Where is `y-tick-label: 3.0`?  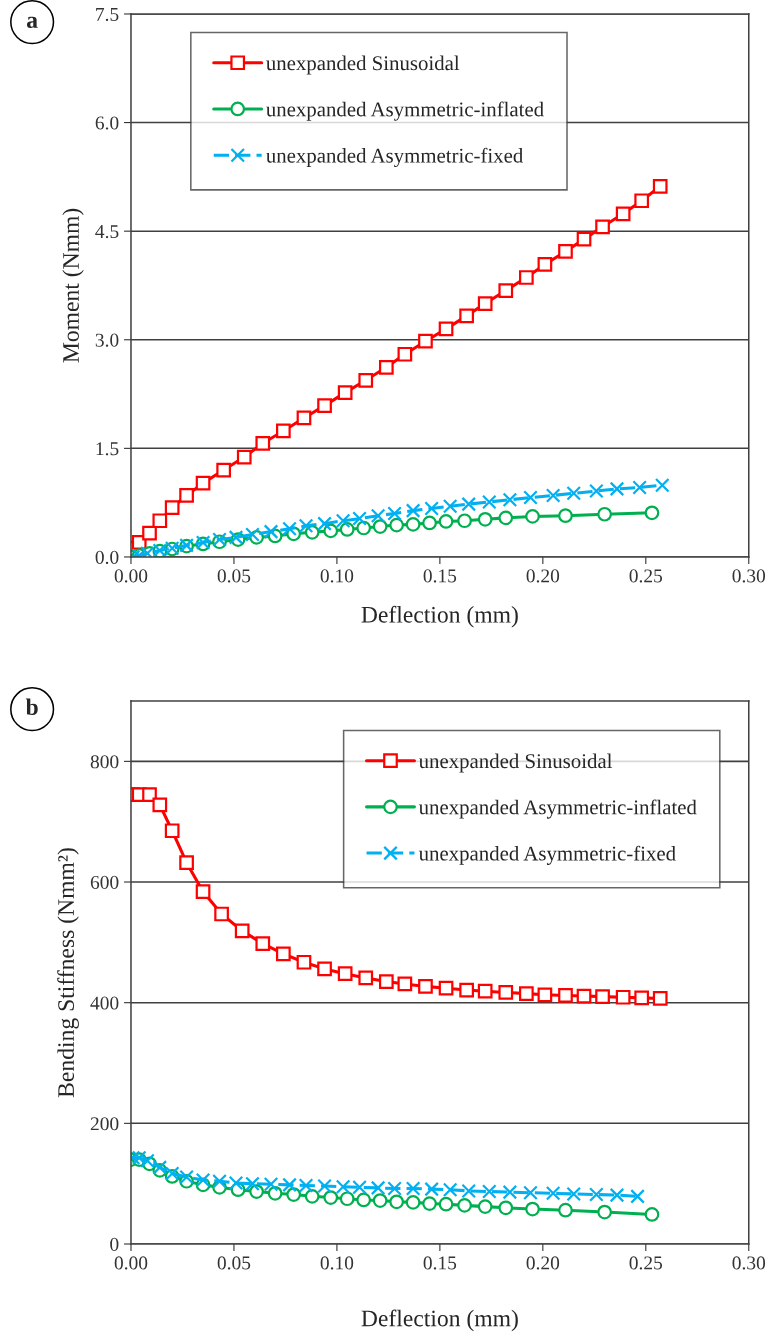 y-tick-label: 3.0 is located at coordinates (107, 340).